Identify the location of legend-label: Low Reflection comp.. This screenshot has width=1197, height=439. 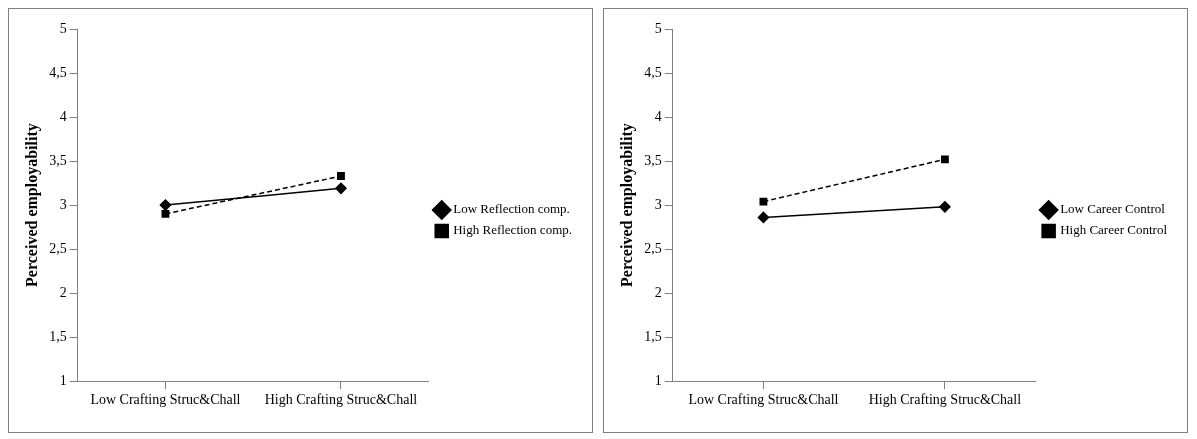
(511, 209).